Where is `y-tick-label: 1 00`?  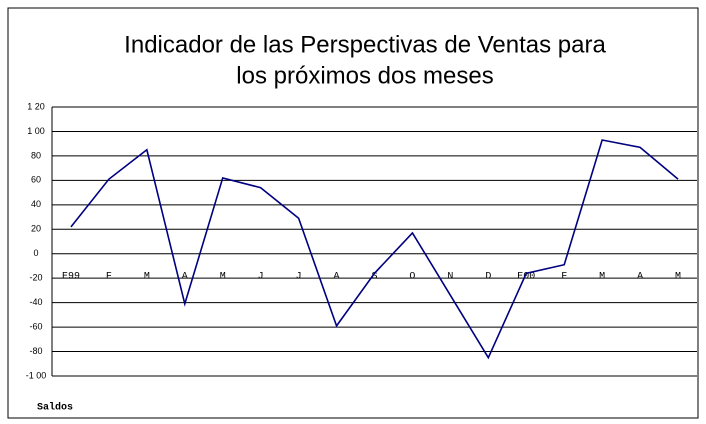 y-tick-label: 1 00 is located at coordinates (36, 131).